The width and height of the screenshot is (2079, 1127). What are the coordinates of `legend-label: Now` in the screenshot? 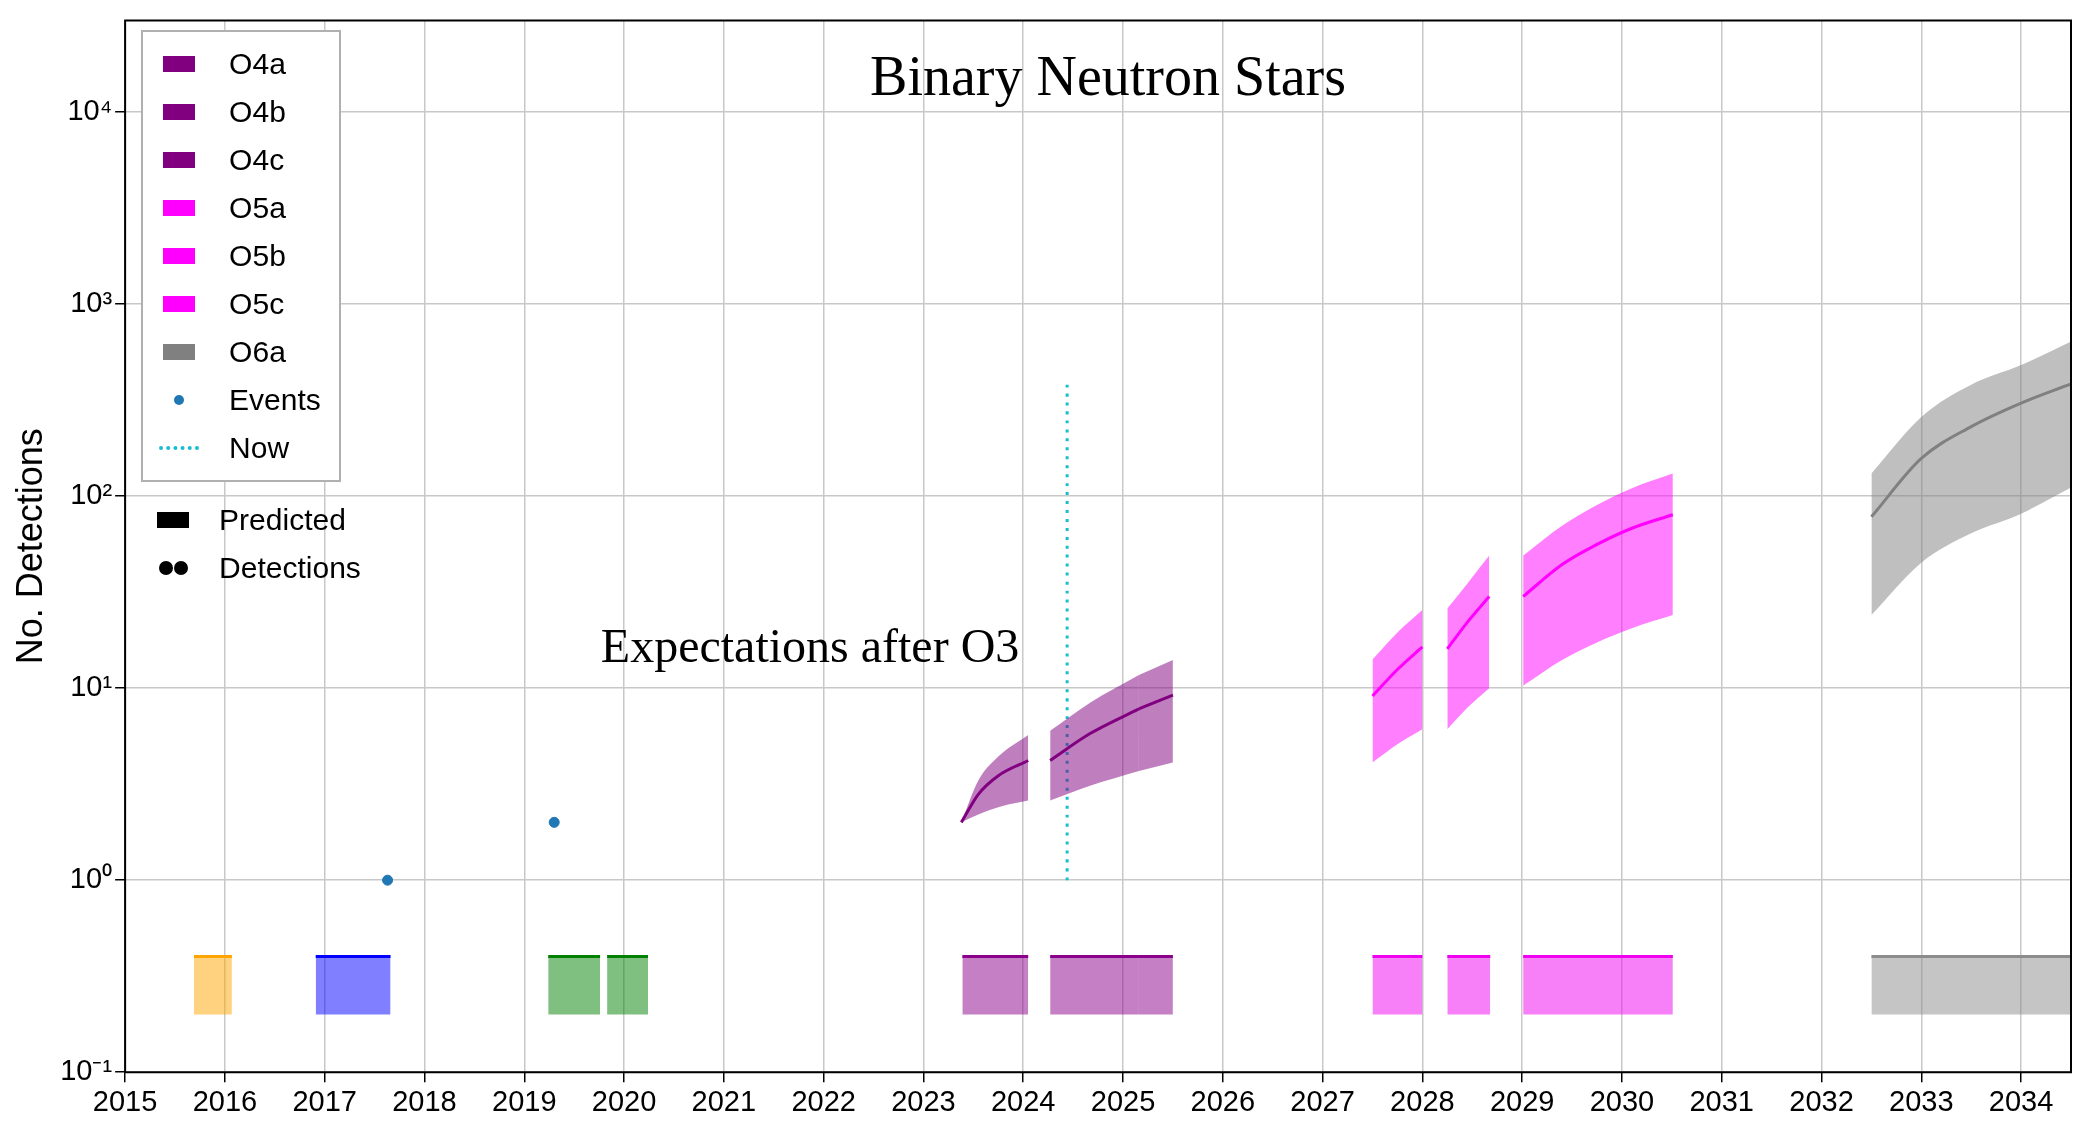 It's located at (259, 448).